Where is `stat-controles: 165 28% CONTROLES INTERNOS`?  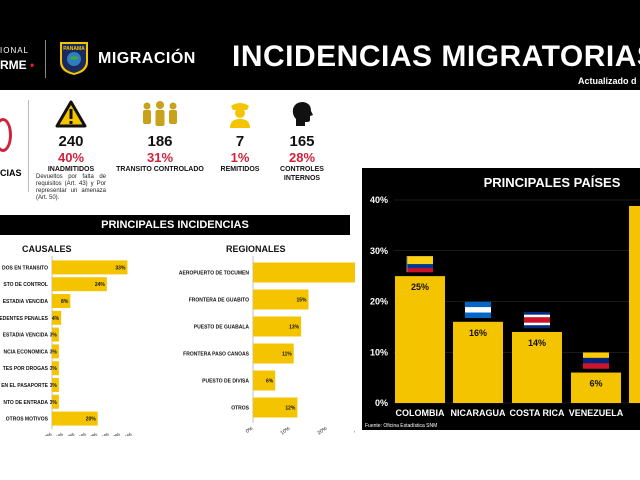
stat-controles: 165 28% CONTROLES INTERNOS is located at coordinates (302, 141).